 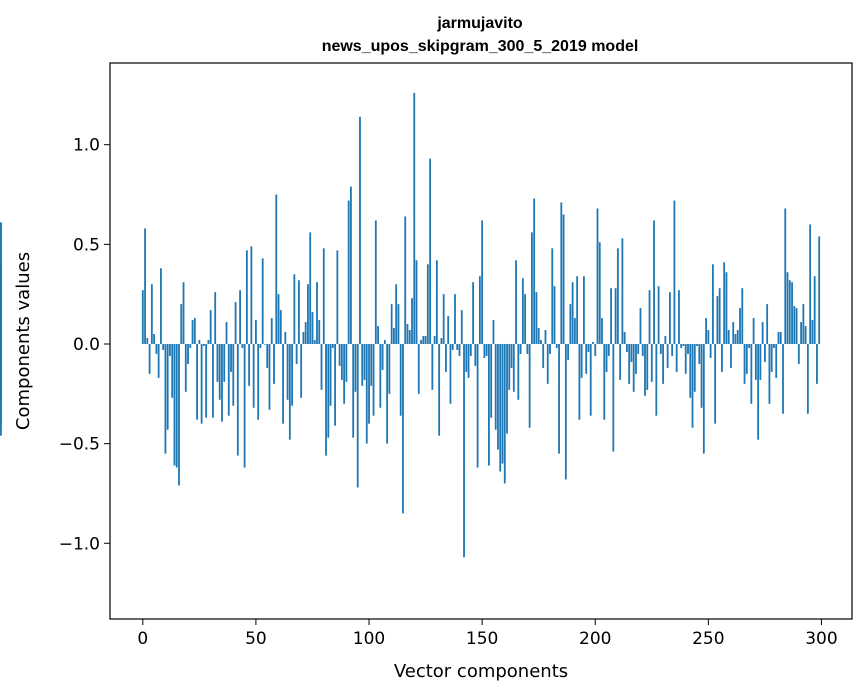 What do you see at coordinates (708, 639) in the screenshot?
I see `x-tick-label: 250` at bounding box center [708, 639].